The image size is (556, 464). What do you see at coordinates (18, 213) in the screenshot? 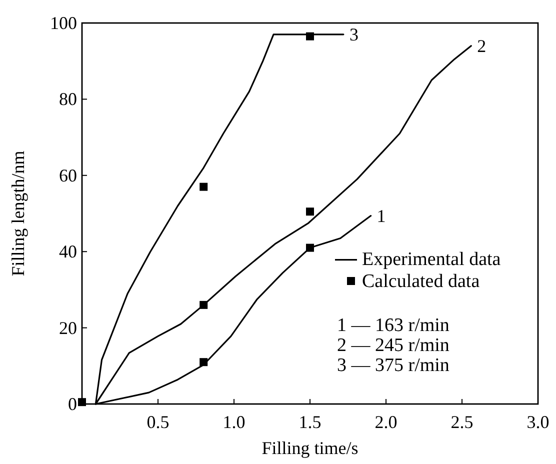
I see `y-axis-title: Filling length/nm` at bounding box center [18, 213].